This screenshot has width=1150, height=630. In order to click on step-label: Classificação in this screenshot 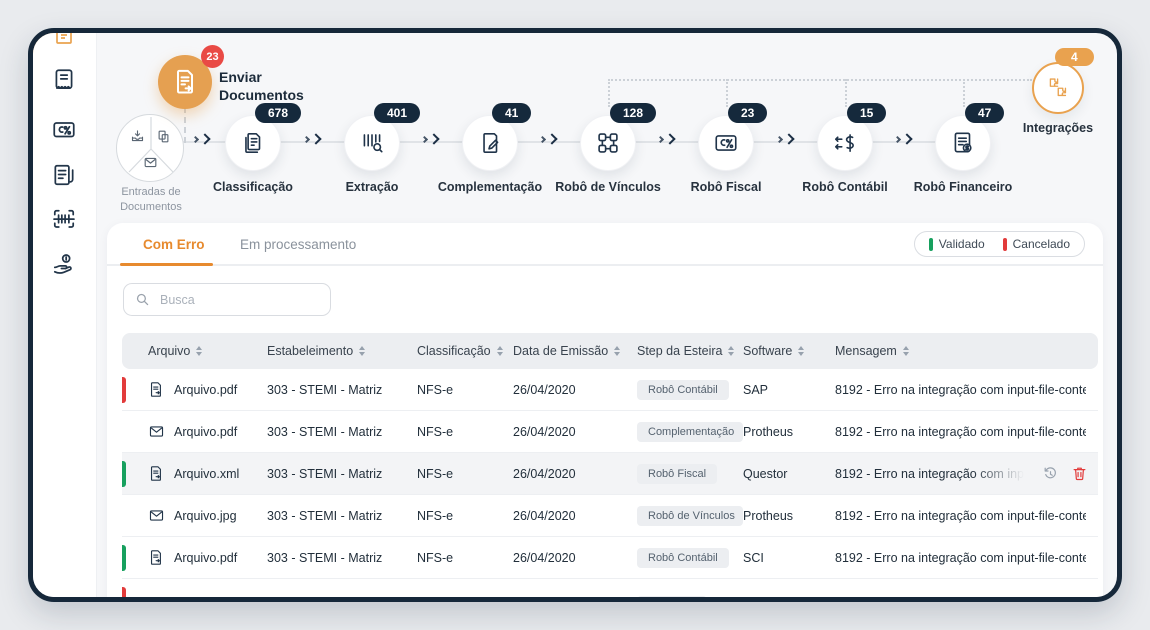, I will do `click(253, 187)`.